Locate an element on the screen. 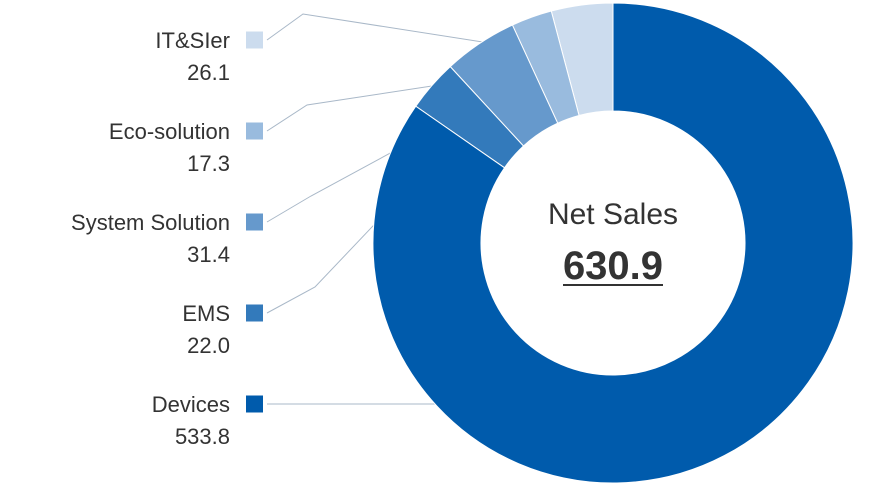 The width and height of the screenshot is (880, 485). legend-value-it-sier: 26.1 is located at coordinates (208, 72).